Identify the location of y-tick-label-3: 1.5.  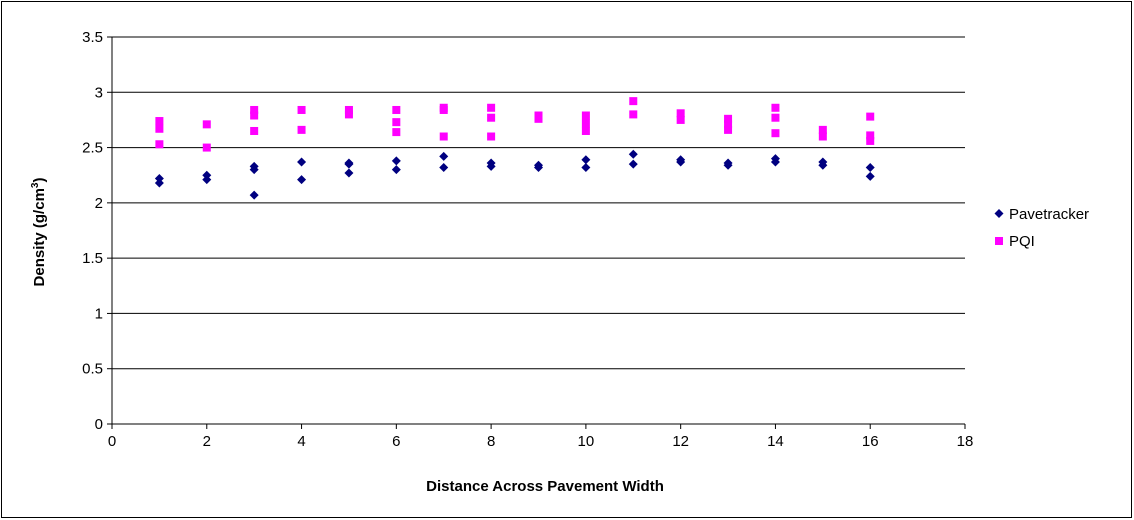
(92, 258).